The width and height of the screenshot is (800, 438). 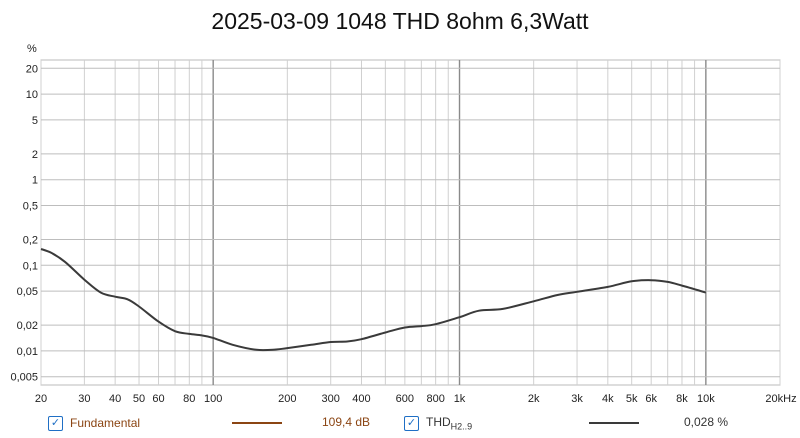 What do you see at coordinates (158, 399) in the screenshot?
I see `x-tick-label: 60` at bounding box center [158, 399].